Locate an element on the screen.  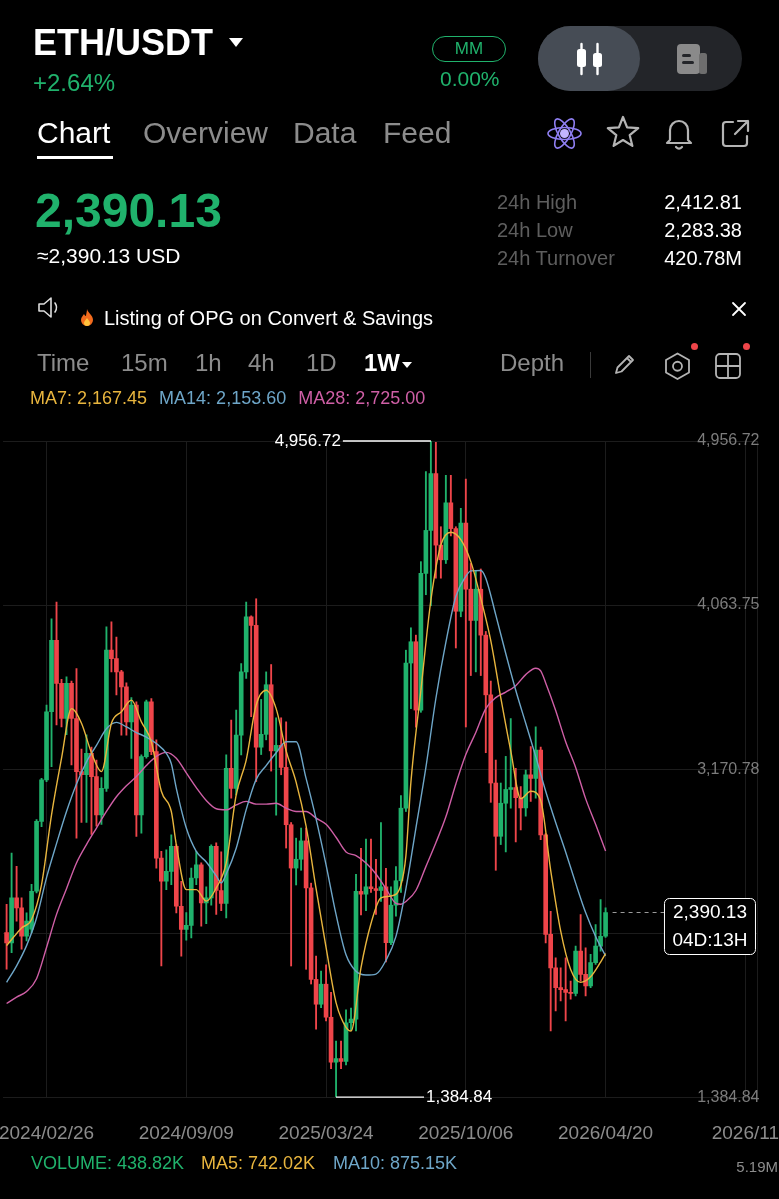
text: Listing of OPG on Convert & Savings is located at coordinates (269, 318).